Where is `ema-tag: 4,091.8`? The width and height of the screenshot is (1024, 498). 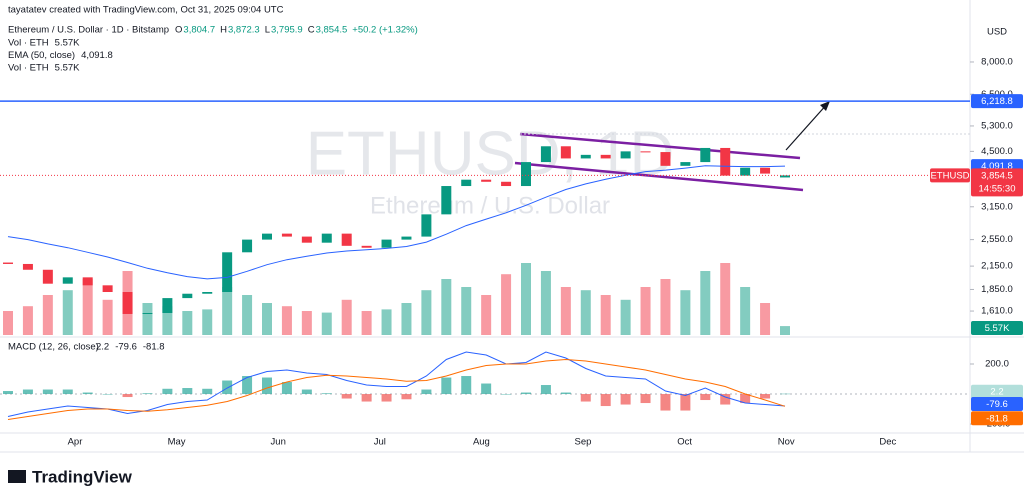
ema-tag: 4,091.8 is located at coordinates (997, 166).